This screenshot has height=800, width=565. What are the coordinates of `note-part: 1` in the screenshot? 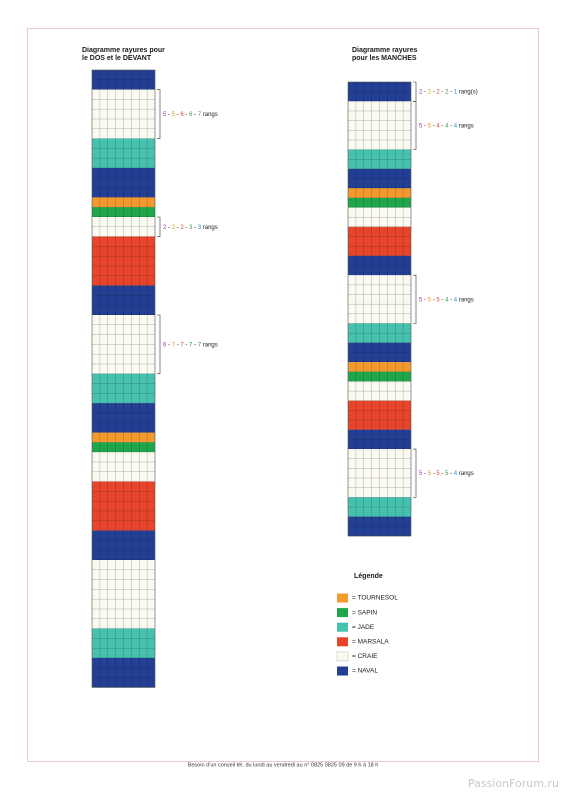 It's located at (456, 92).